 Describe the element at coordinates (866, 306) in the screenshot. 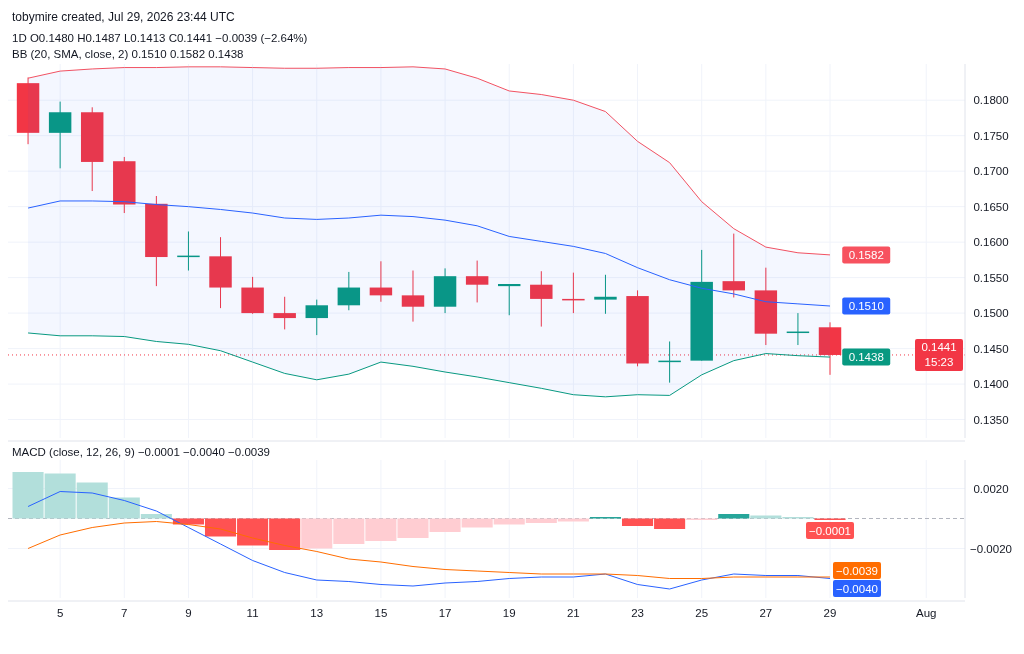

I see `data-label: 0.1510` at that location.